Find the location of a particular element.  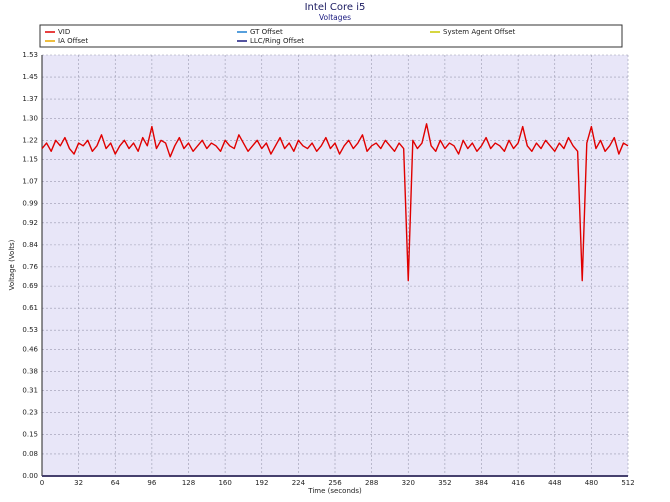

legend-label: VID is located at coordinates (64, 32).